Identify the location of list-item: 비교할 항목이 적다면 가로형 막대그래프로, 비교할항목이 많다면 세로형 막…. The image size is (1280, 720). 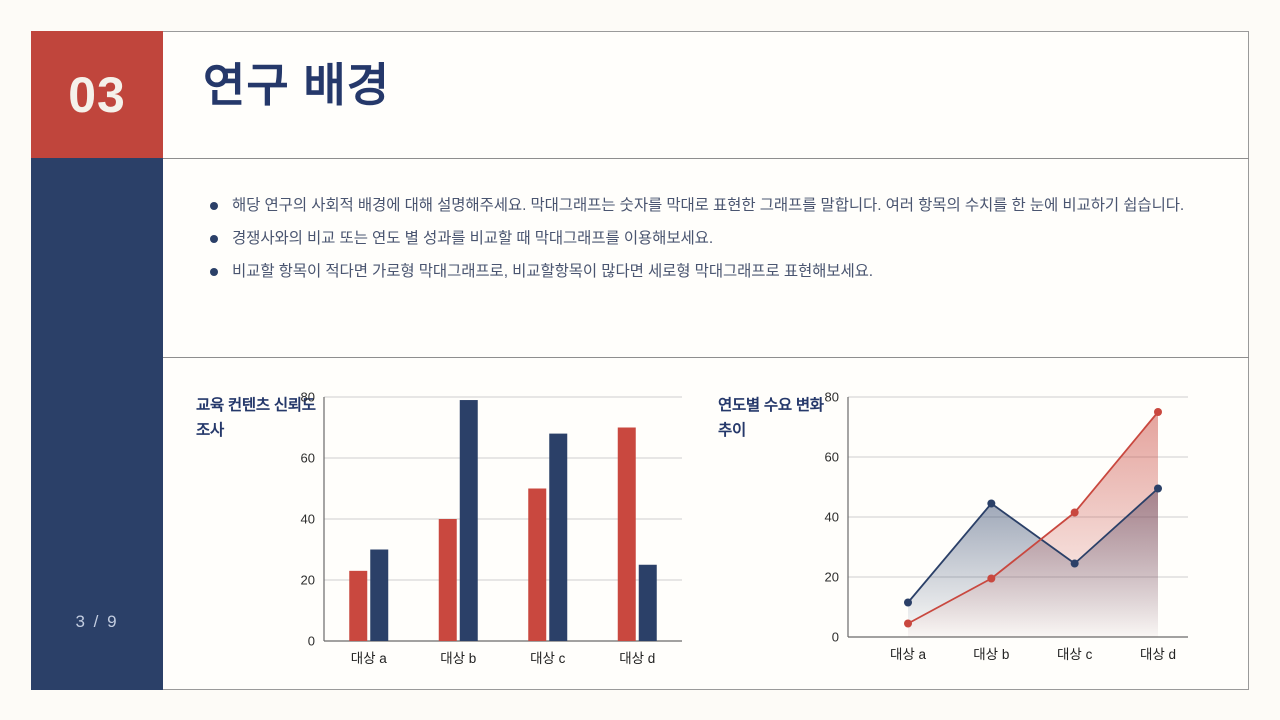
(705, 271).